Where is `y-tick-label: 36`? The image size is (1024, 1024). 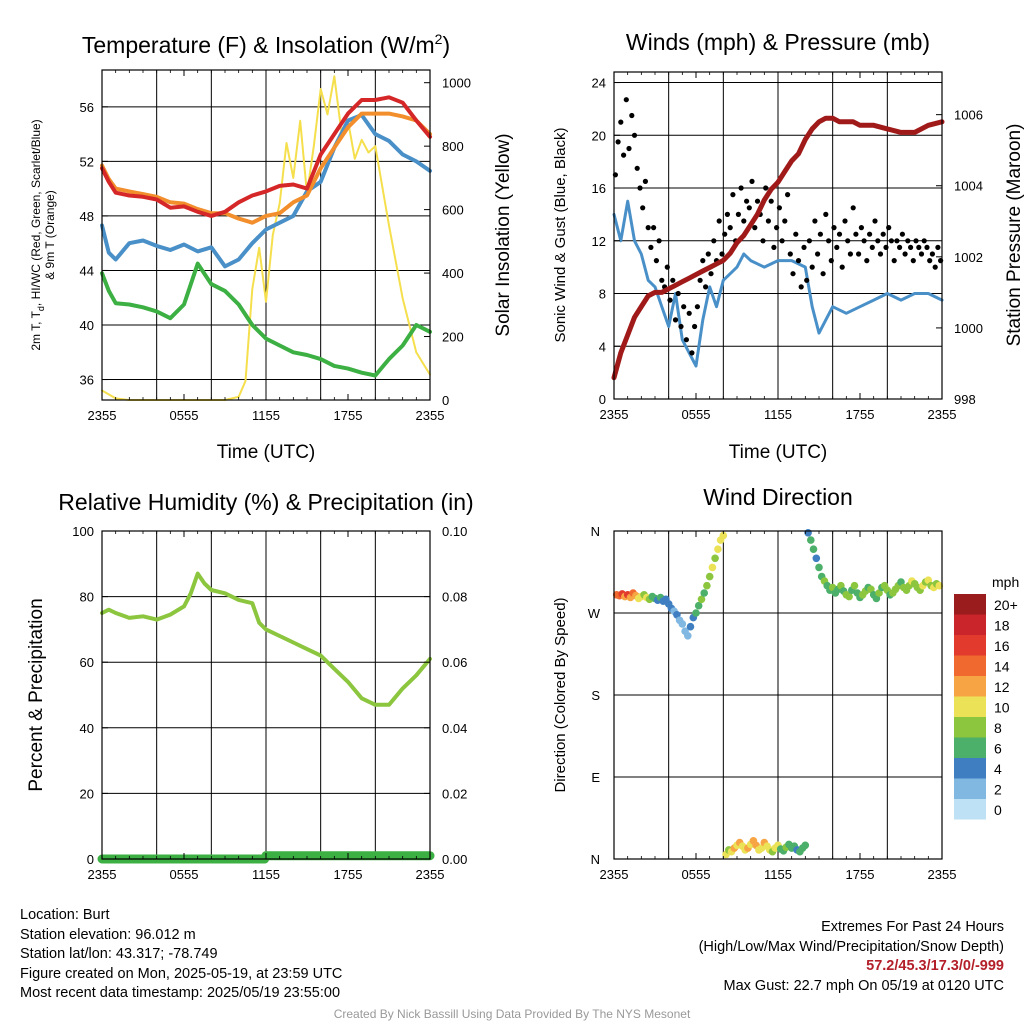
y-tick-label: 36 is located at coordinates (87, 380).